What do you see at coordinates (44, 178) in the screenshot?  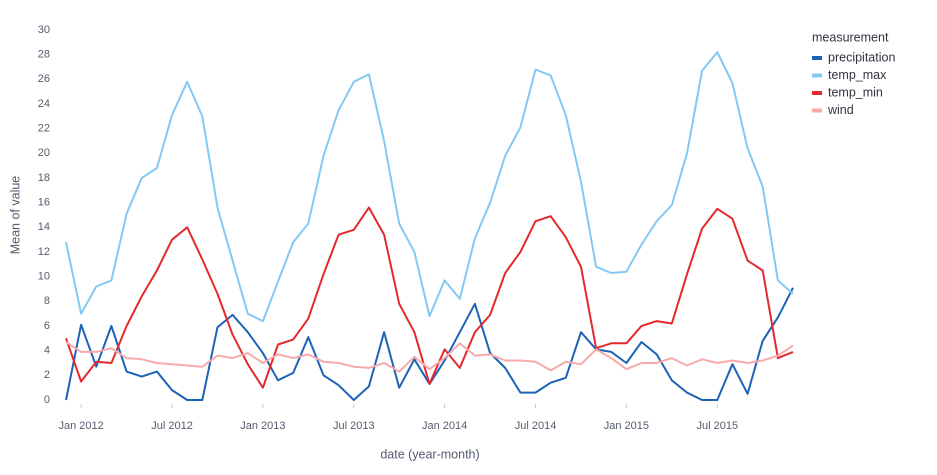 I see `y-tick-label: 18` at bounding box center [44, 178].